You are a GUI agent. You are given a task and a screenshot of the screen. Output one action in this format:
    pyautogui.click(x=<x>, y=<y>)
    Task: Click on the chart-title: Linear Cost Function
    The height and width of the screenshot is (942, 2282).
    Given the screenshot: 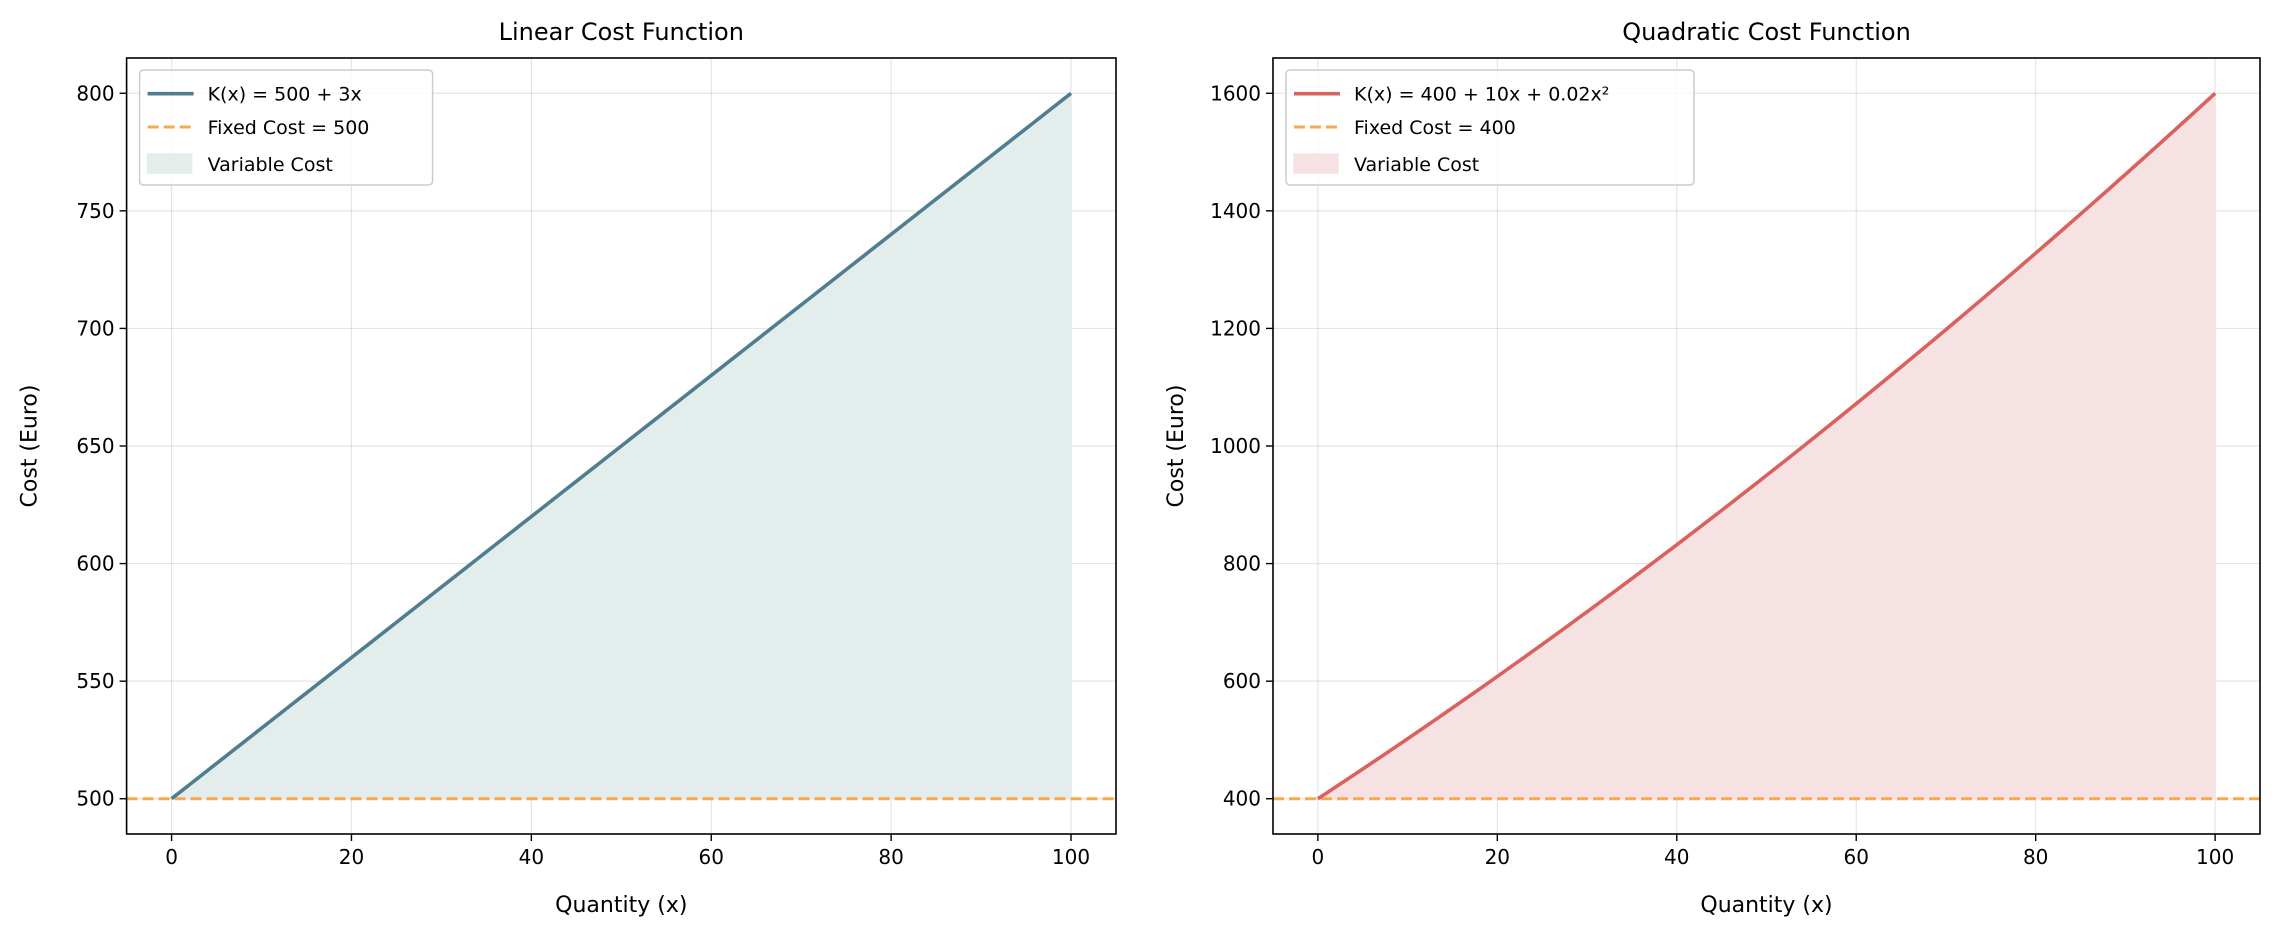 What is the action you would take?
    pyautogui.click(x=621, y=32)
    